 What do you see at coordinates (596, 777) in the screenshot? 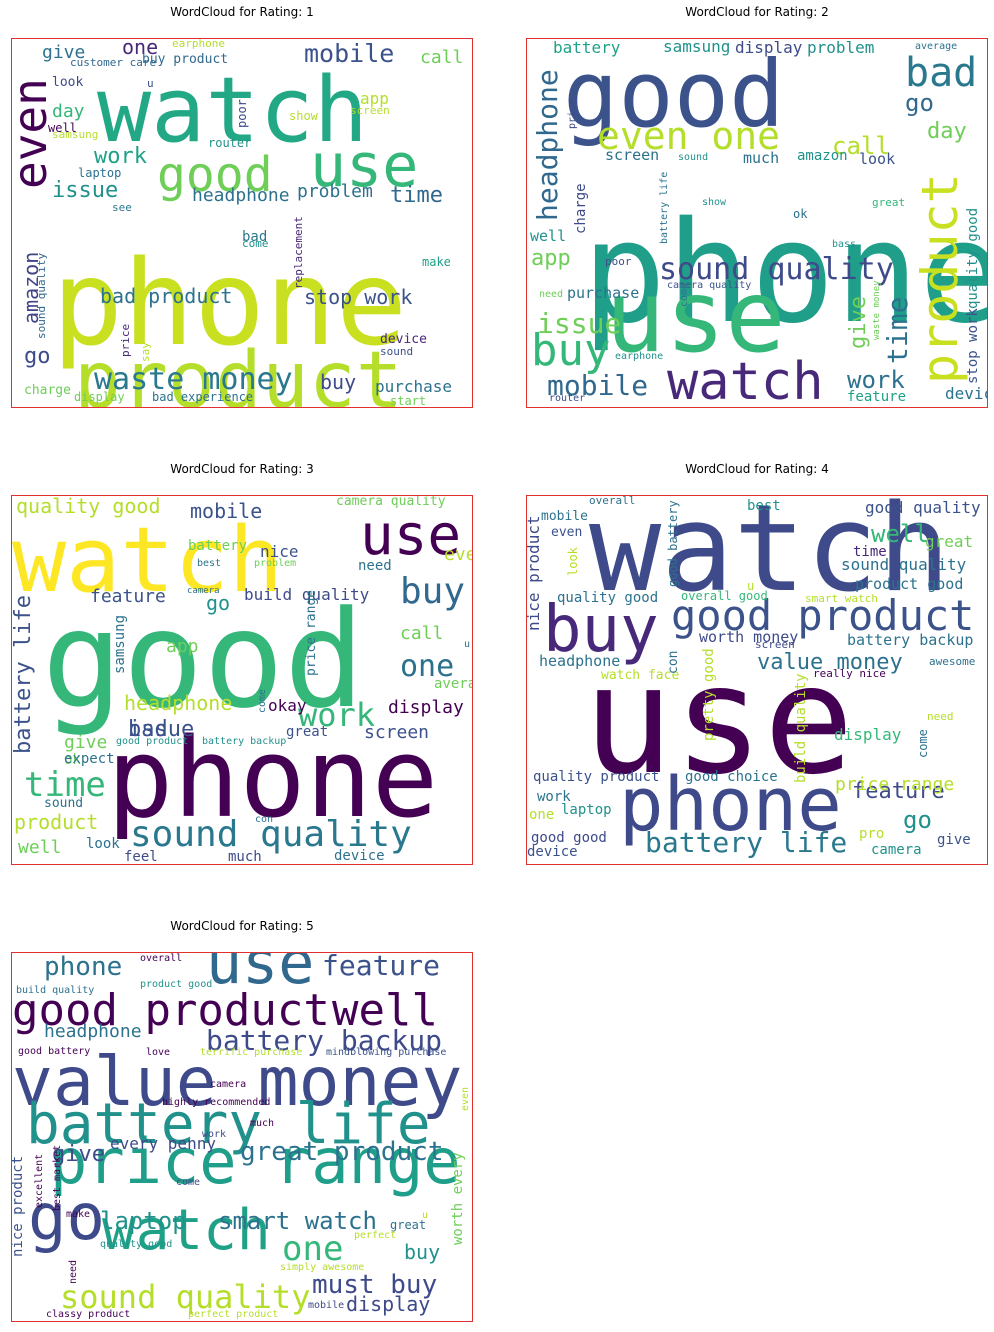
I see `word-quality-product: quality product` at bounding box center [596, 777].